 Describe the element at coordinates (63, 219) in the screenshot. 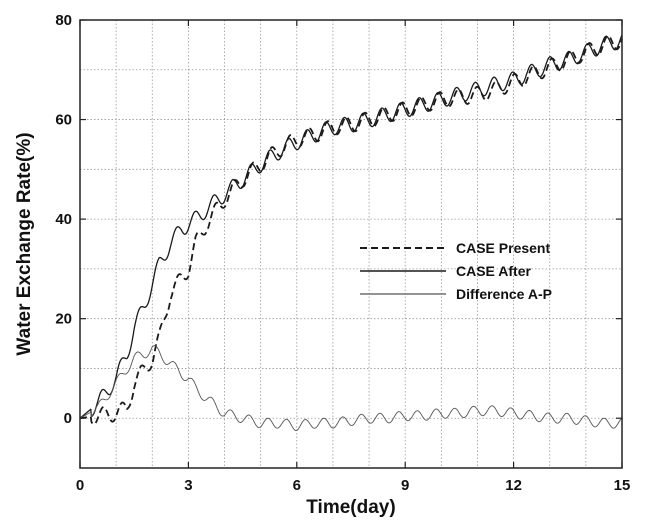

I see `y-tick-label: 40` at that location.